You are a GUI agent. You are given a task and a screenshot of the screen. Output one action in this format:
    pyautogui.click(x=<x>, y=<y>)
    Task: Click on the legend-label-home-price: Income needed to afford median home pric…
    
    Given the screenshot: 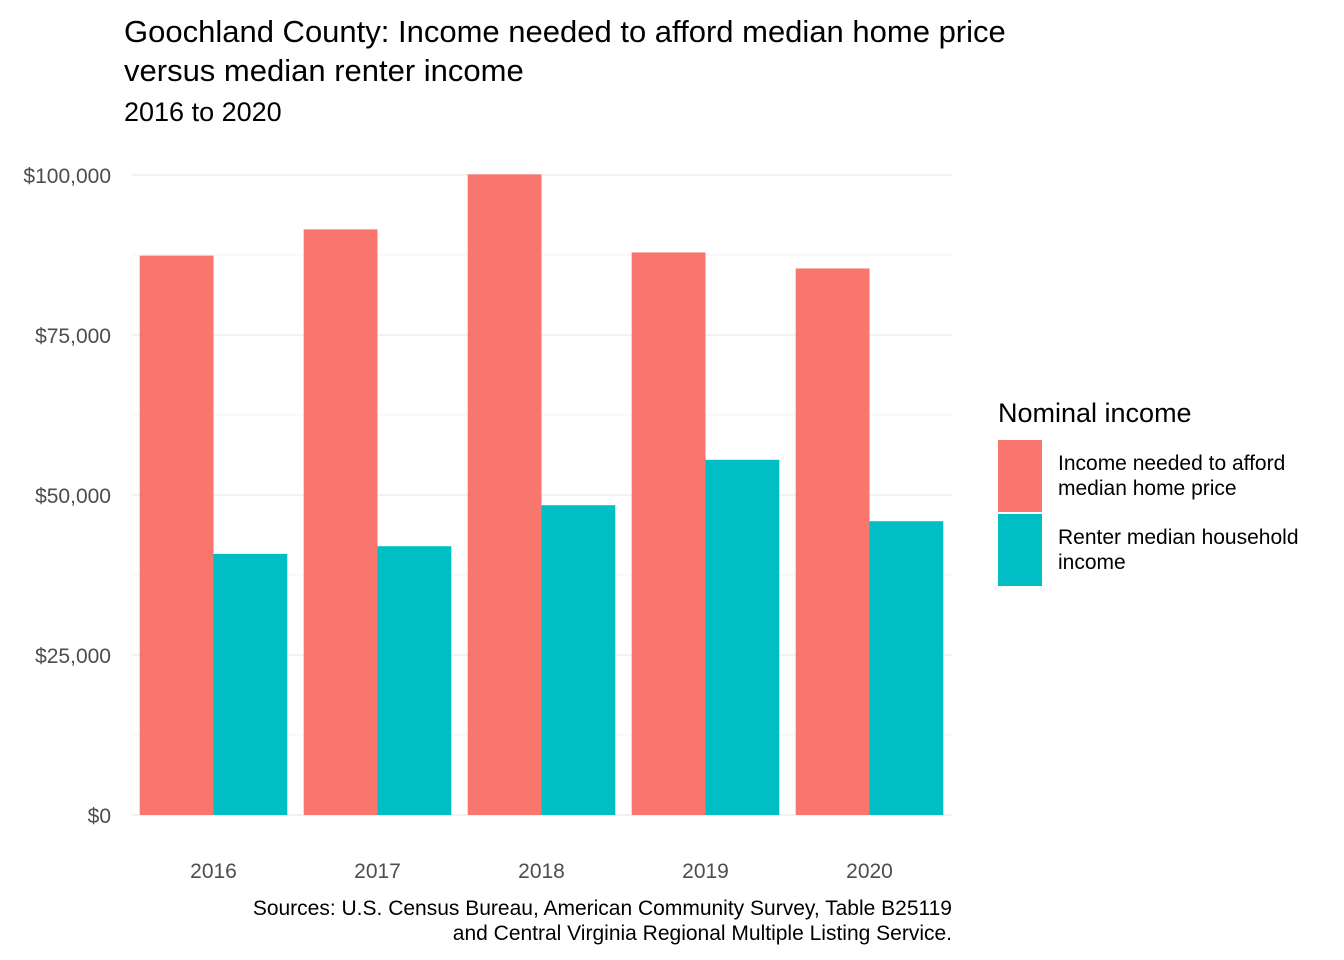 What is the action you would take?
    pyautogui.click(x=1172, y=476)
    